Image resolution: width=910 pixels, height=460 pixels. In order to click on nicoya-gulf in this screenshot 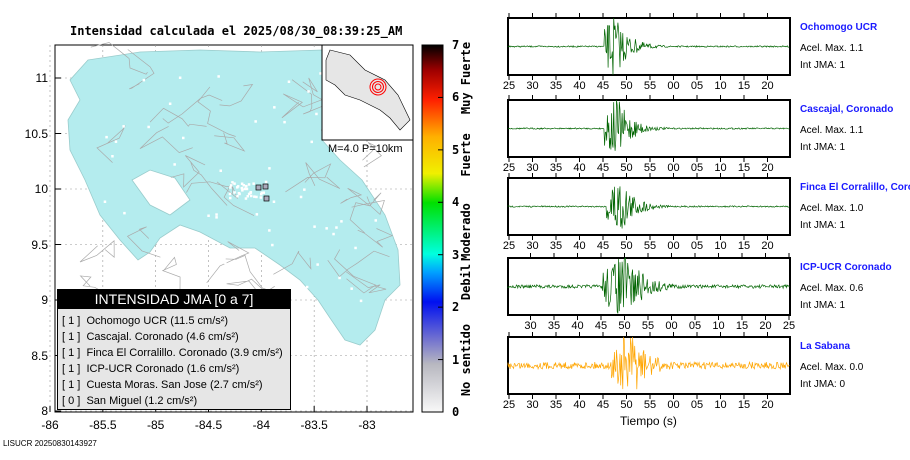, I will do `click(161, 192)`.